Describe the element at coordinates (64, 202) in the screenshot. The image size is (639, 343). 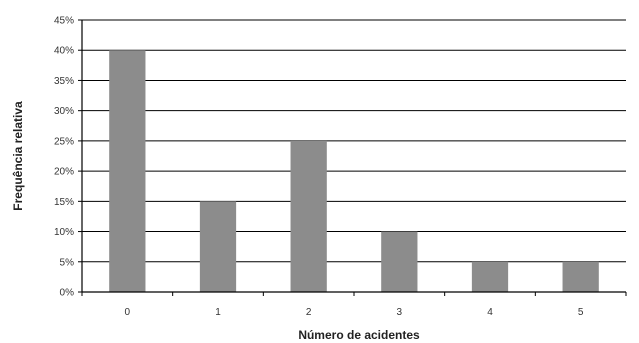
I see `y-tick-label: 15%` at that location.